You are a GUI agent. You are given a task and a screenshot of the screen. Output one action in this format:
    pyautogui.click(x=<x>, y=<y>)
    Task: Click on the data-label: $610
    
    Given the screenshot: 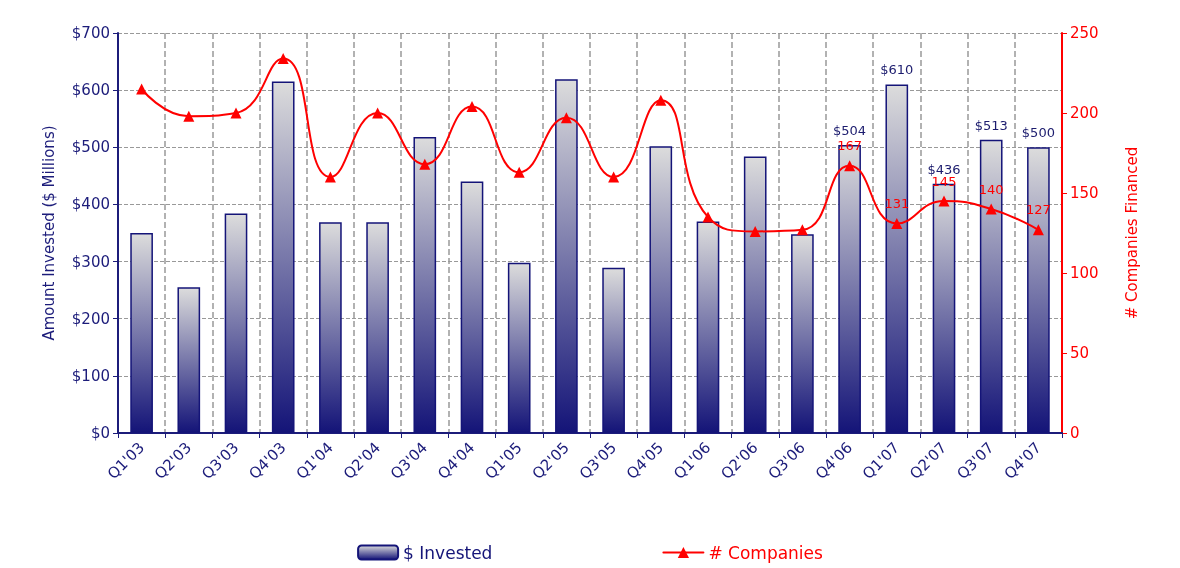 What is the action you would take?
    pyautogui.click(x=897, y=70)
    